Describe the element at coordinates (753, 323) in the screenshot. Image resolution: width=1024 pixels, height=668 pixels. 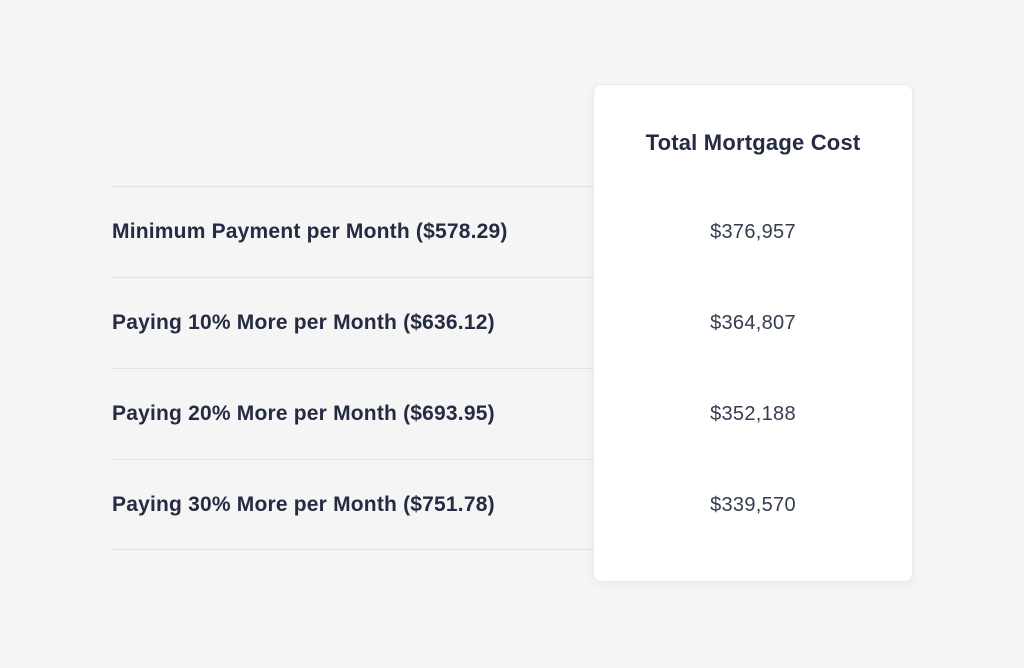
I see `total-cost-value-paying-10-more: $364,807` at that location.